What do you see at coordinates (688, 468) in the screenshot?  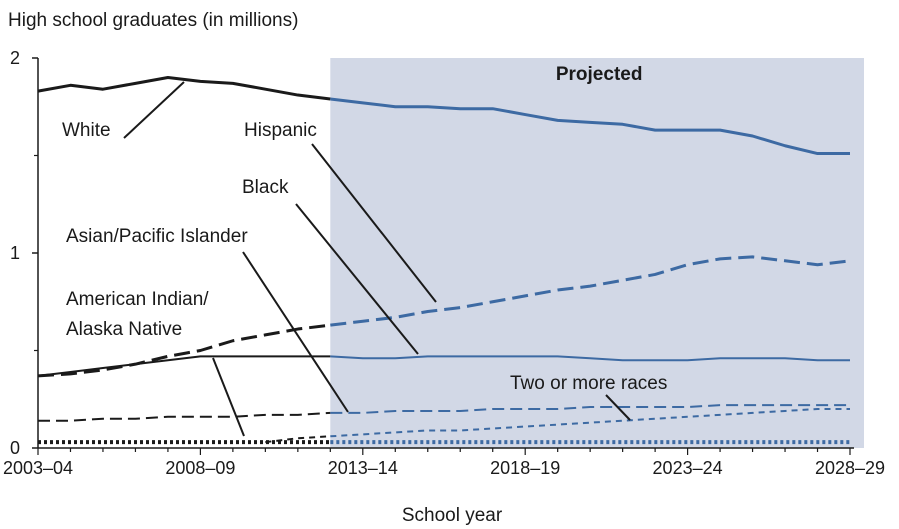 I see `x-tick-label: 2023–24` at bounding box center [688, 468].